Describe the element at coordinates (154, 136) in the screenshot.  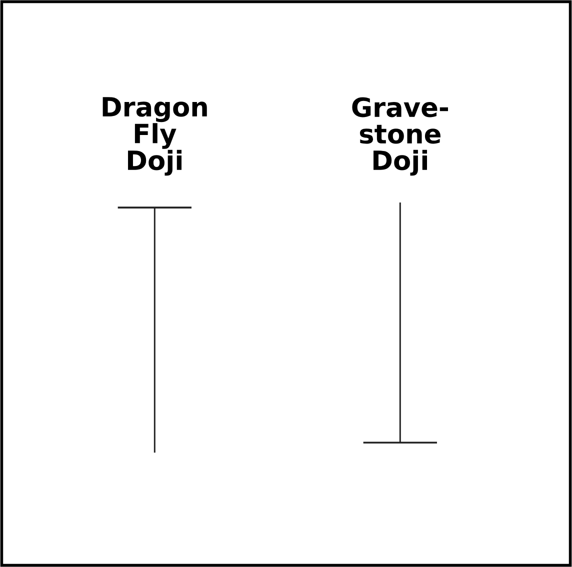
I see `x-tick-label: Dragon Fly Doji` at that location.